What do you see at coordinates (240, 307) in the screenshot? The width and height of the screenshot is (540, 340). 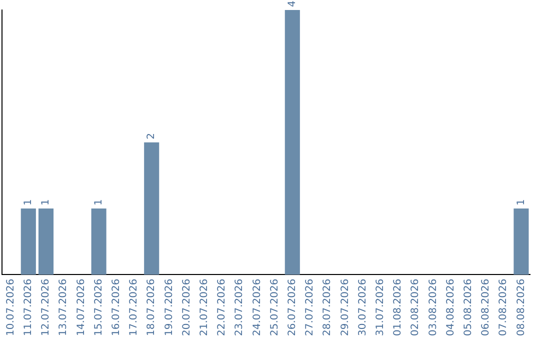 I see `x-tick-label: 23.07.2026` at bounding box center [240, 307].